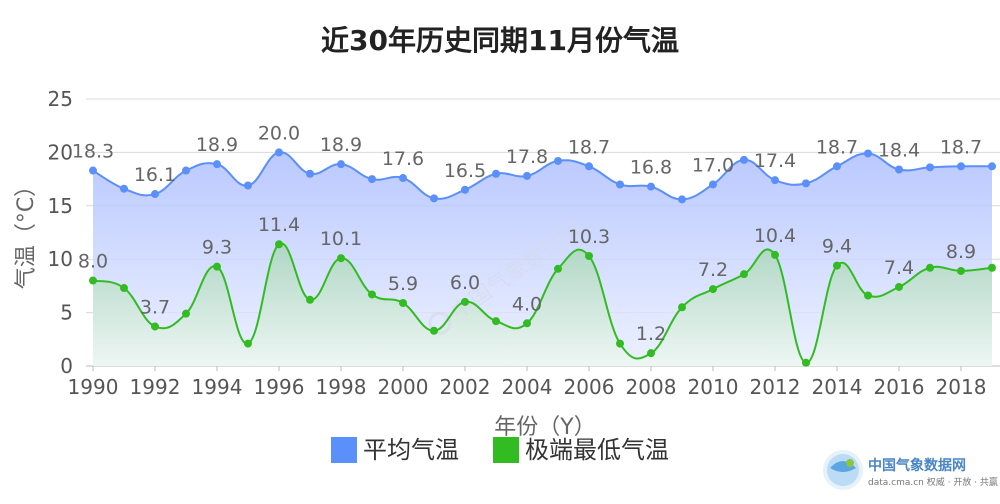 The width and height of the screenshot is (1000, 504). What do you see at coordinates (589, 387) in the screenshot?
I see `x-tick-label: 2006` at bounding box center [589, 387].